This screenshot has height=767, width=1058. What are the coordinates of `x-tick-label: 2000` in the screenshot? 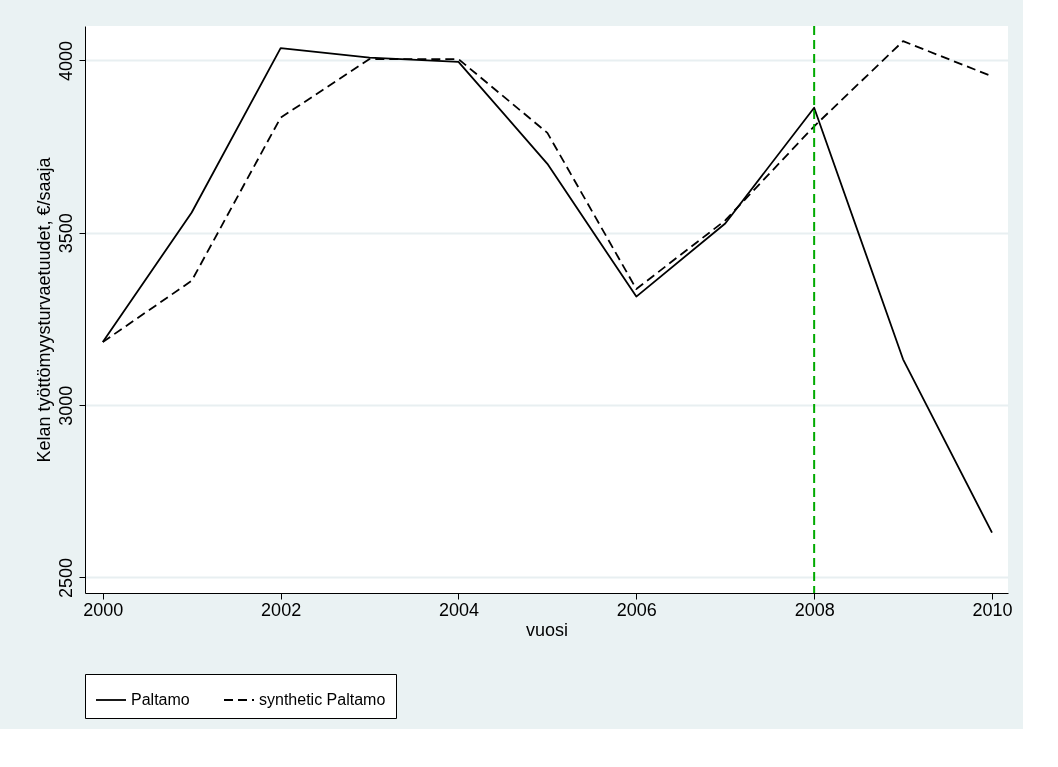 It's located at (103, 609).